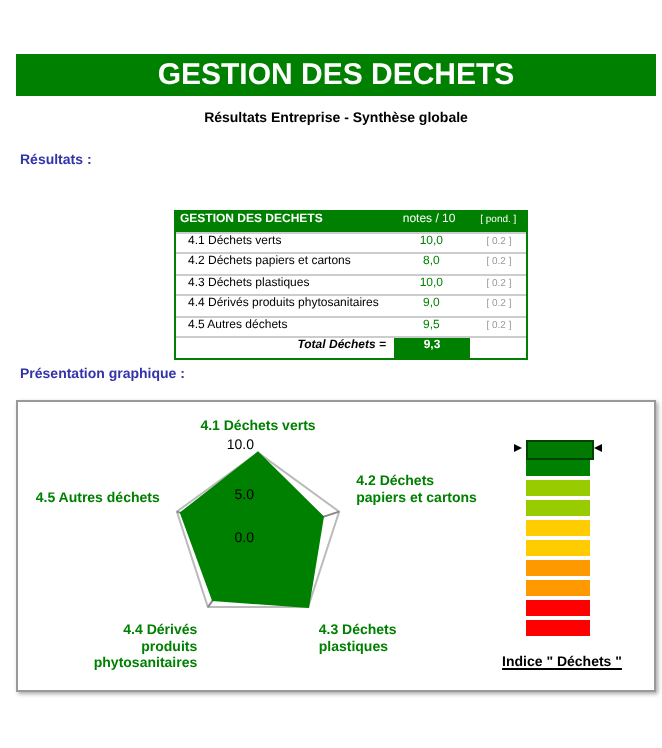  Describe the element at coordinates (336, 75) in the screenshot. I see `text: GESTION DES DECHETS` at that location.